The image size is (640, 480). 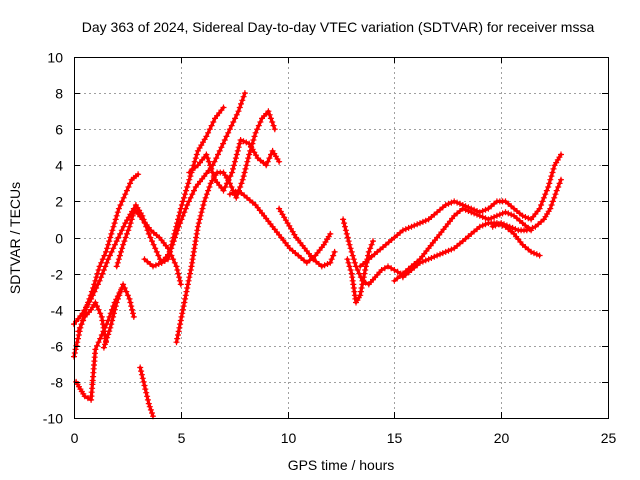 What do you see at coordinates (127, 266) in the screenshot?
I see `series-prn-c` at bounding box center [127, 266].